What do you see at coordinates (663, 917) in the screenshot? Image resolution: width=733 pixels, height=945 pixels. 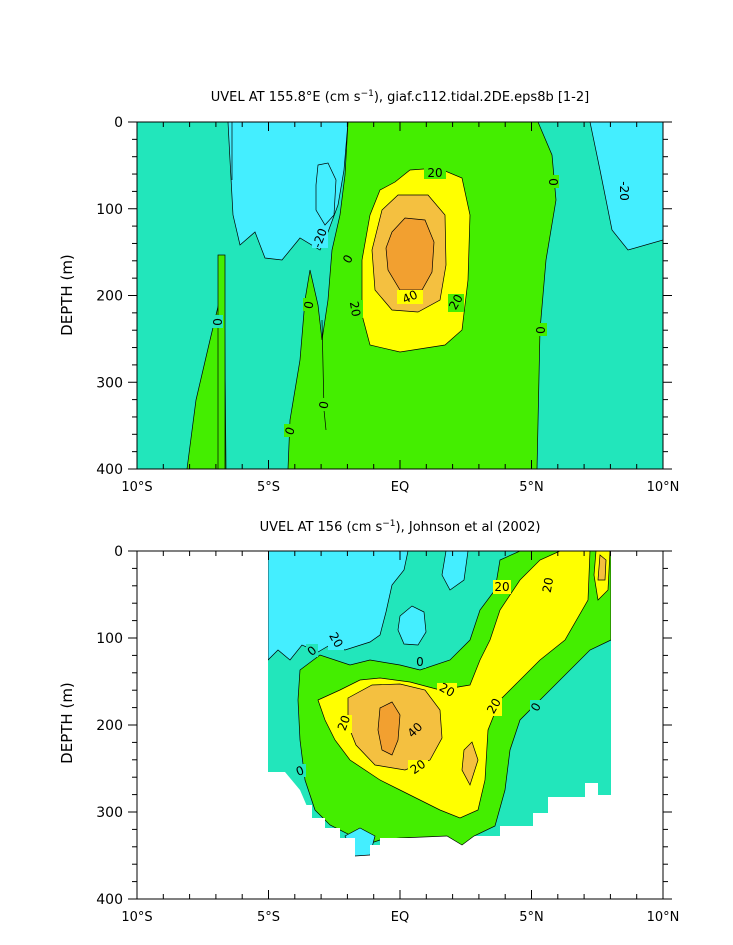 I see `bottom-x-tick-label: 10°N` at bounding box center [663, 917].